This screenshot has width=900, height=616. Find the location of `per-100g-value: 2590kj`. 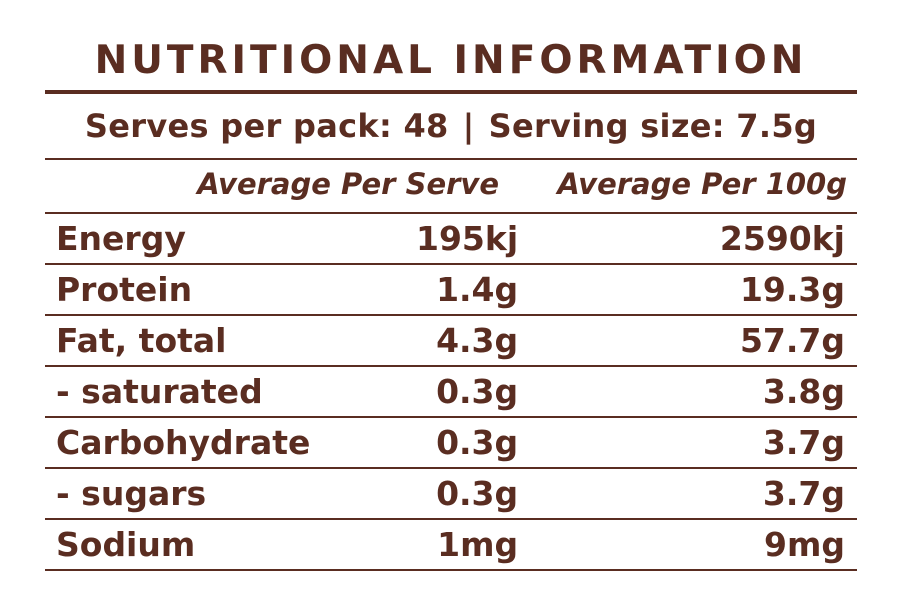

per-100g-value: 2590kj is located at coordinates (687, 238).